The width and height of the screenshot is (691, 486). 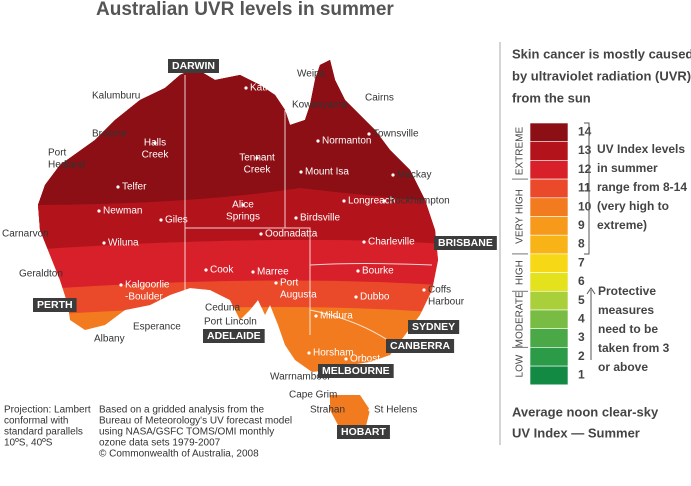 What do you see at coordinates (160, 443) in the screenshot?
I see `source-note: ozone data sets 1979-2007` at bounding box center [160, 443].